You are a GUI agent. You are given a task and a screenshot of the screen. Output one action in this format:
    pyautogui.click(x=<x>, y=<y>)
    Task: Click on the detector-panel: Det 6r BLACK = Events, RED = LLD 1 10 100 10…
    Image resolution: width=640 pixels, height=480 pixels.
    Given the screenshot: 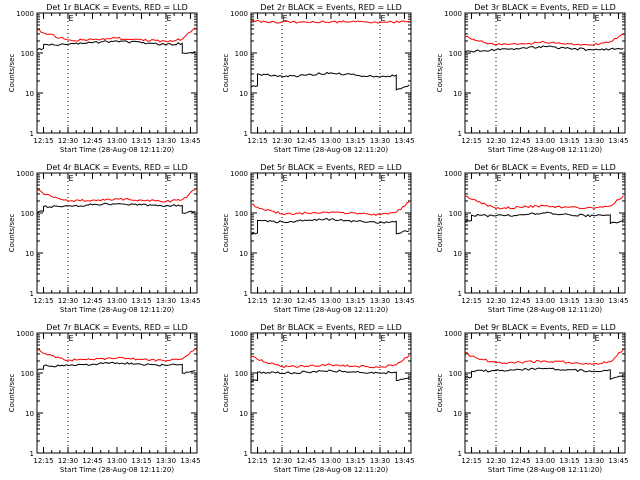 What is the action you would take?
    pyautogui.click(x=532, y=238)
    